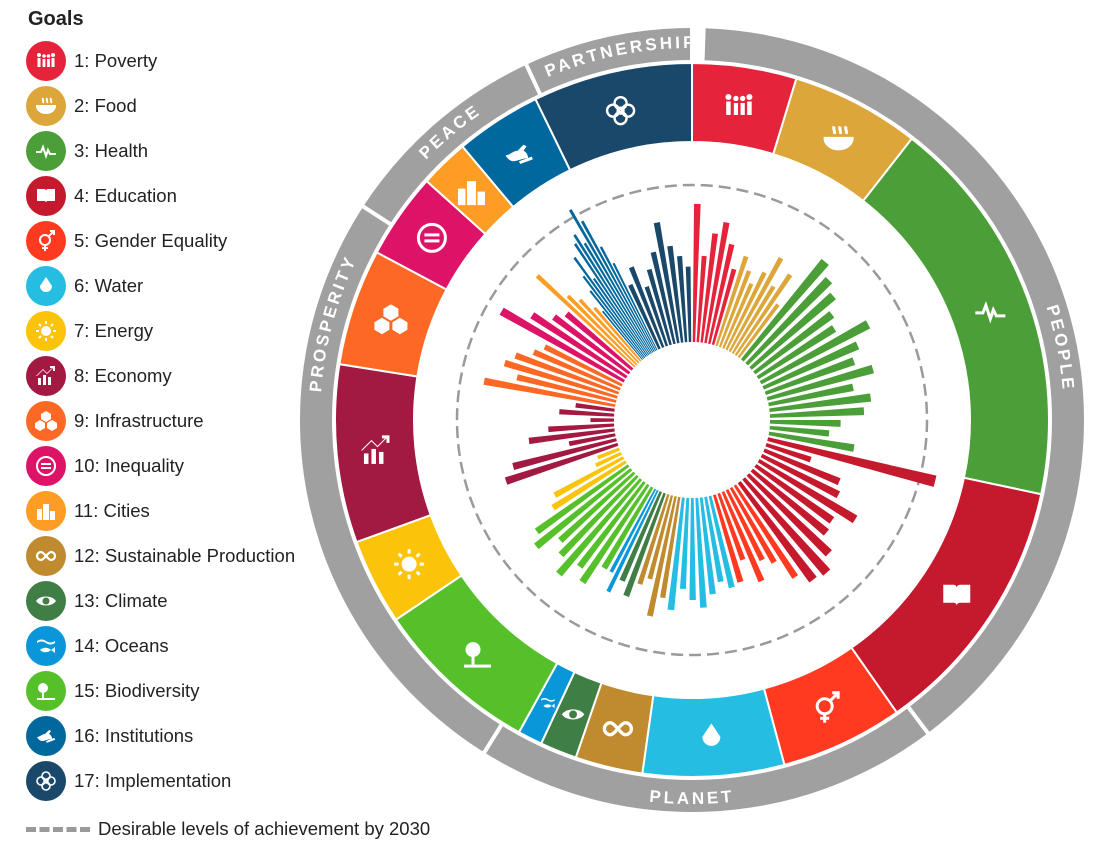 Image resolution: width=1117 pixels, height=851 pixels. What do you see at coordinates (46, 510) in the screenshot?
I see `buildings-icon` at bounding box center [46, 510].